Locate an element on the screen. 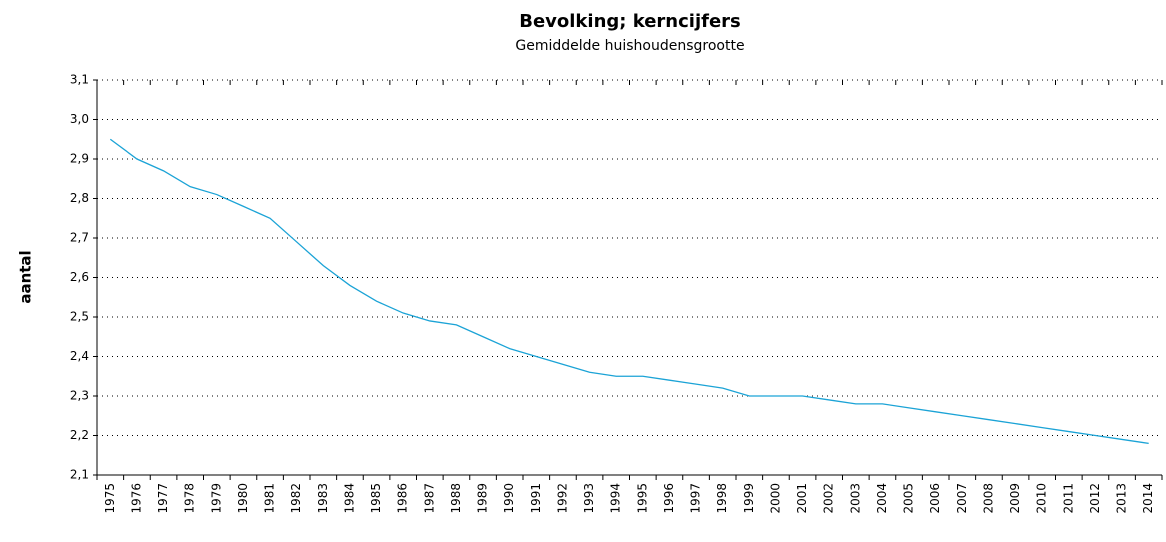  x-tick-label: 1976 is located at coordinates (136, 498).